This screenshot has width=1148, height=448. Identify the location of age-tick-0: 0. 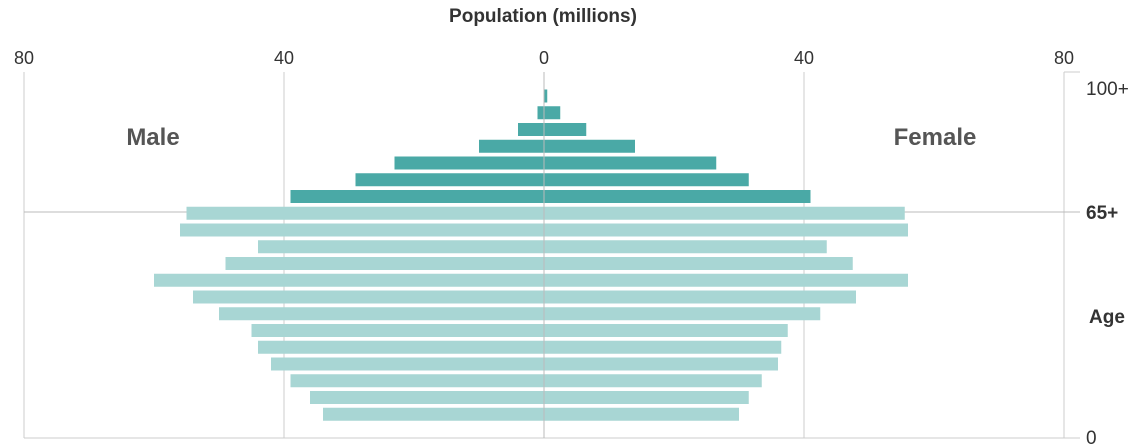
(1091, 438).